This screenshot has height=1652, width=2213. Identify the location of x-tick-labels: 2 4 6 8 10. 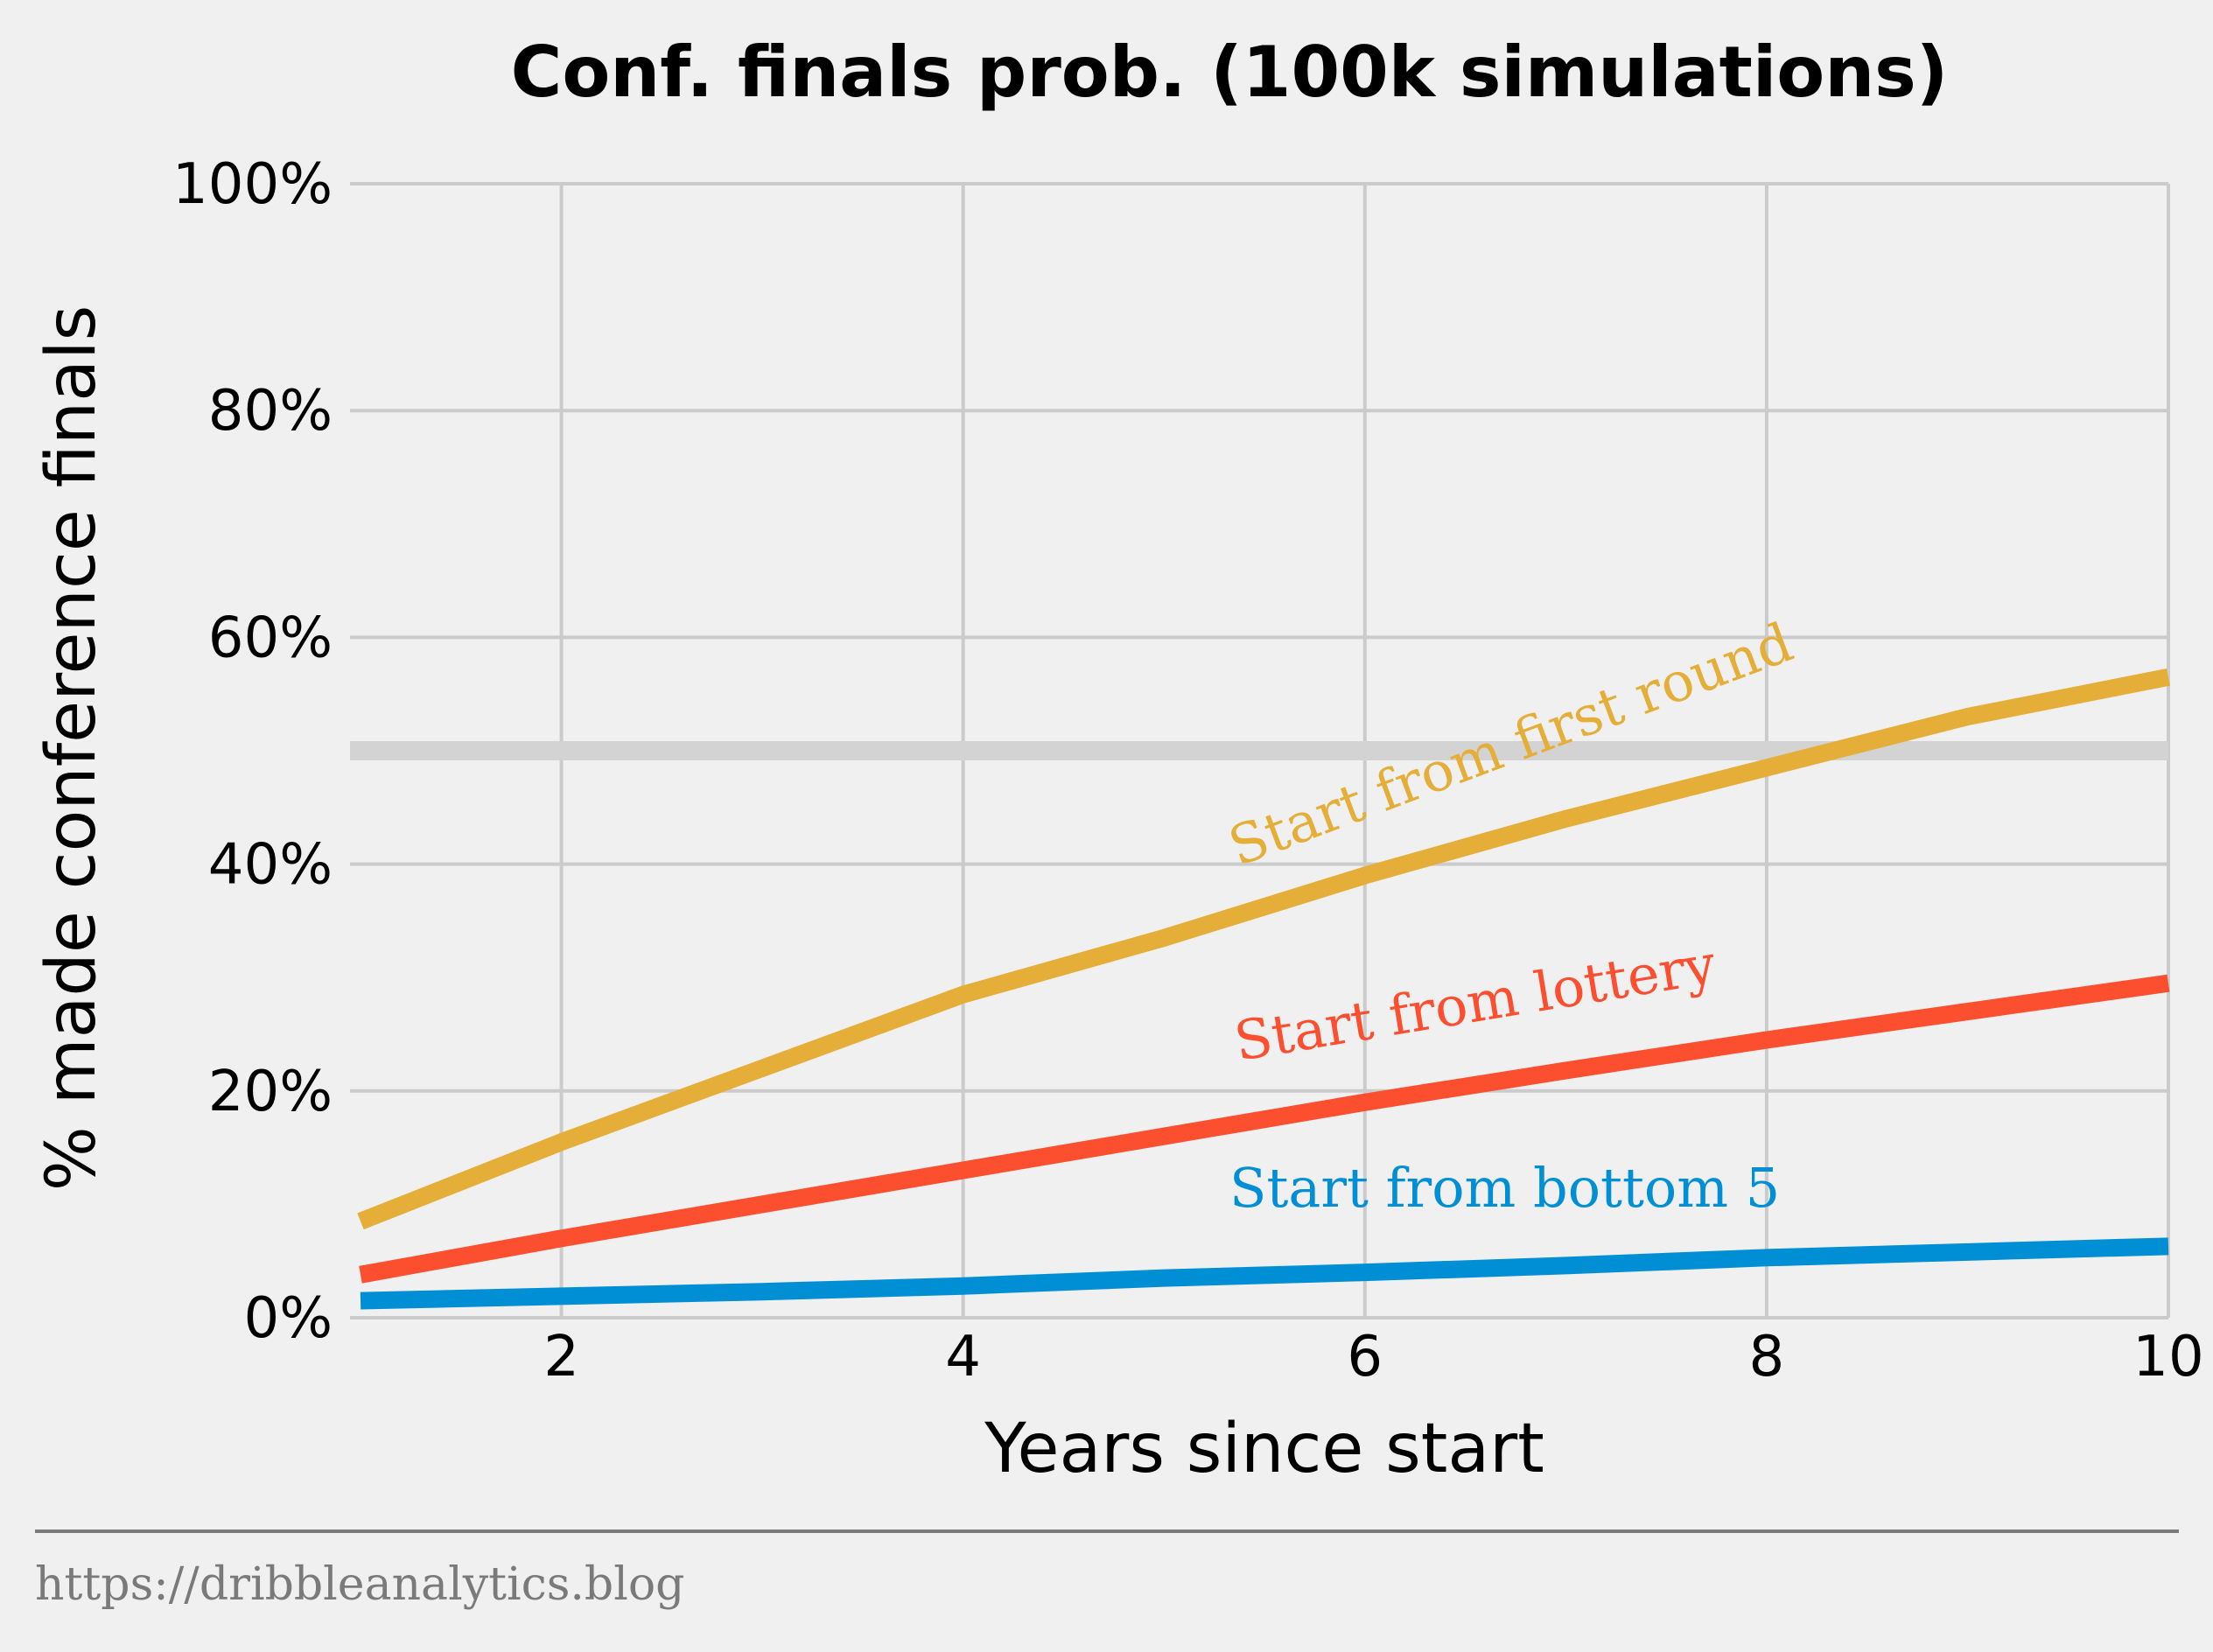
(1373, 1357).